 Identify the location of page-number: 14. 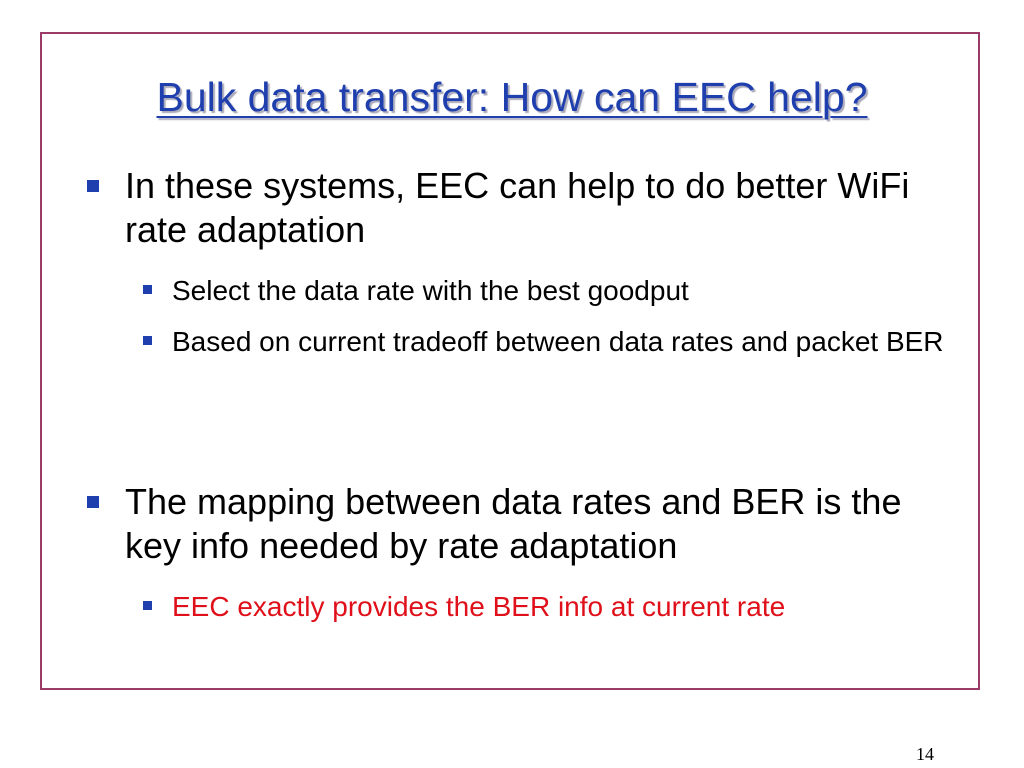
(925, 754).